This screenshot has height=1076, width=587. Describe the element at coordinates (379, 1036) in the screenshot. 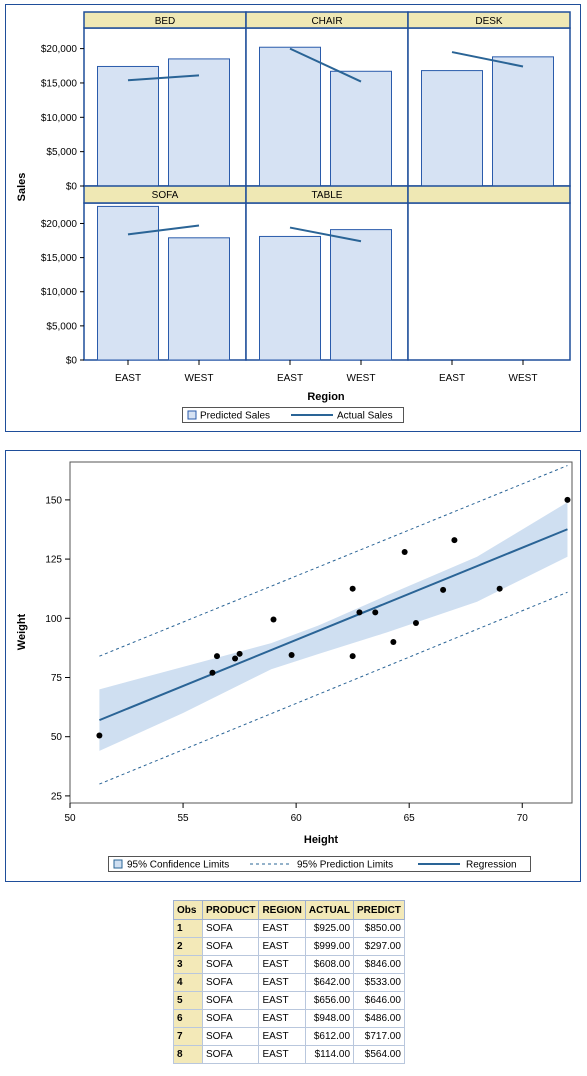

I see `cell-predict: $717.00` at that location.